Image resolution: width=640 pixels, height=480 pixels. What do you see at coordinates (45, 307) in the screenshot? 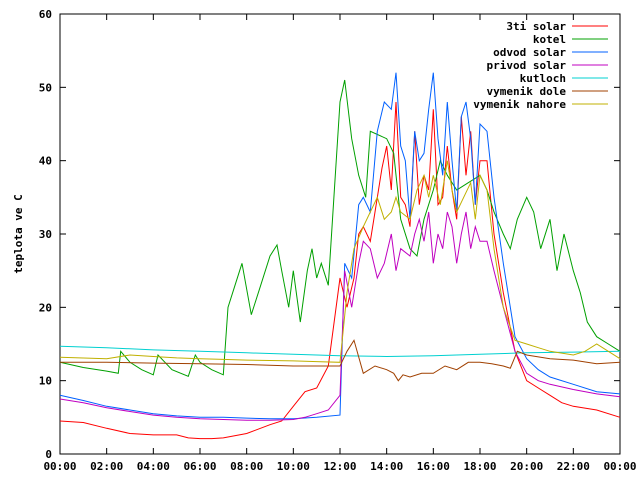
I see `y-tick-label: 20` at bounding box center [45, 307].